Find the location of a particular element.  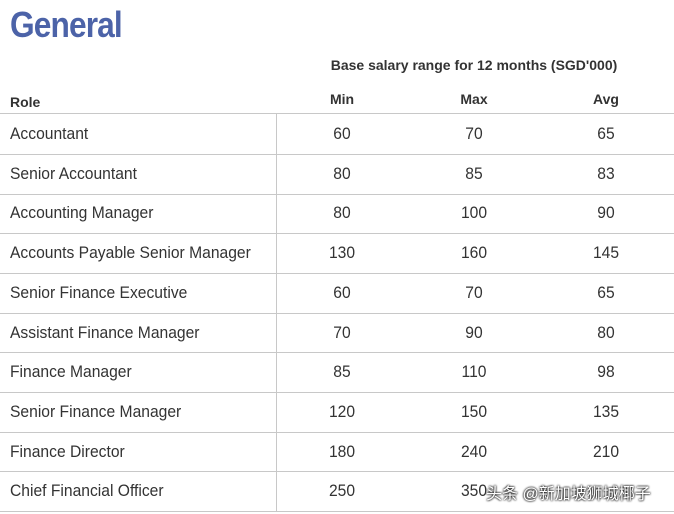

value-cell: 350 is located at coordinates (474, 491).